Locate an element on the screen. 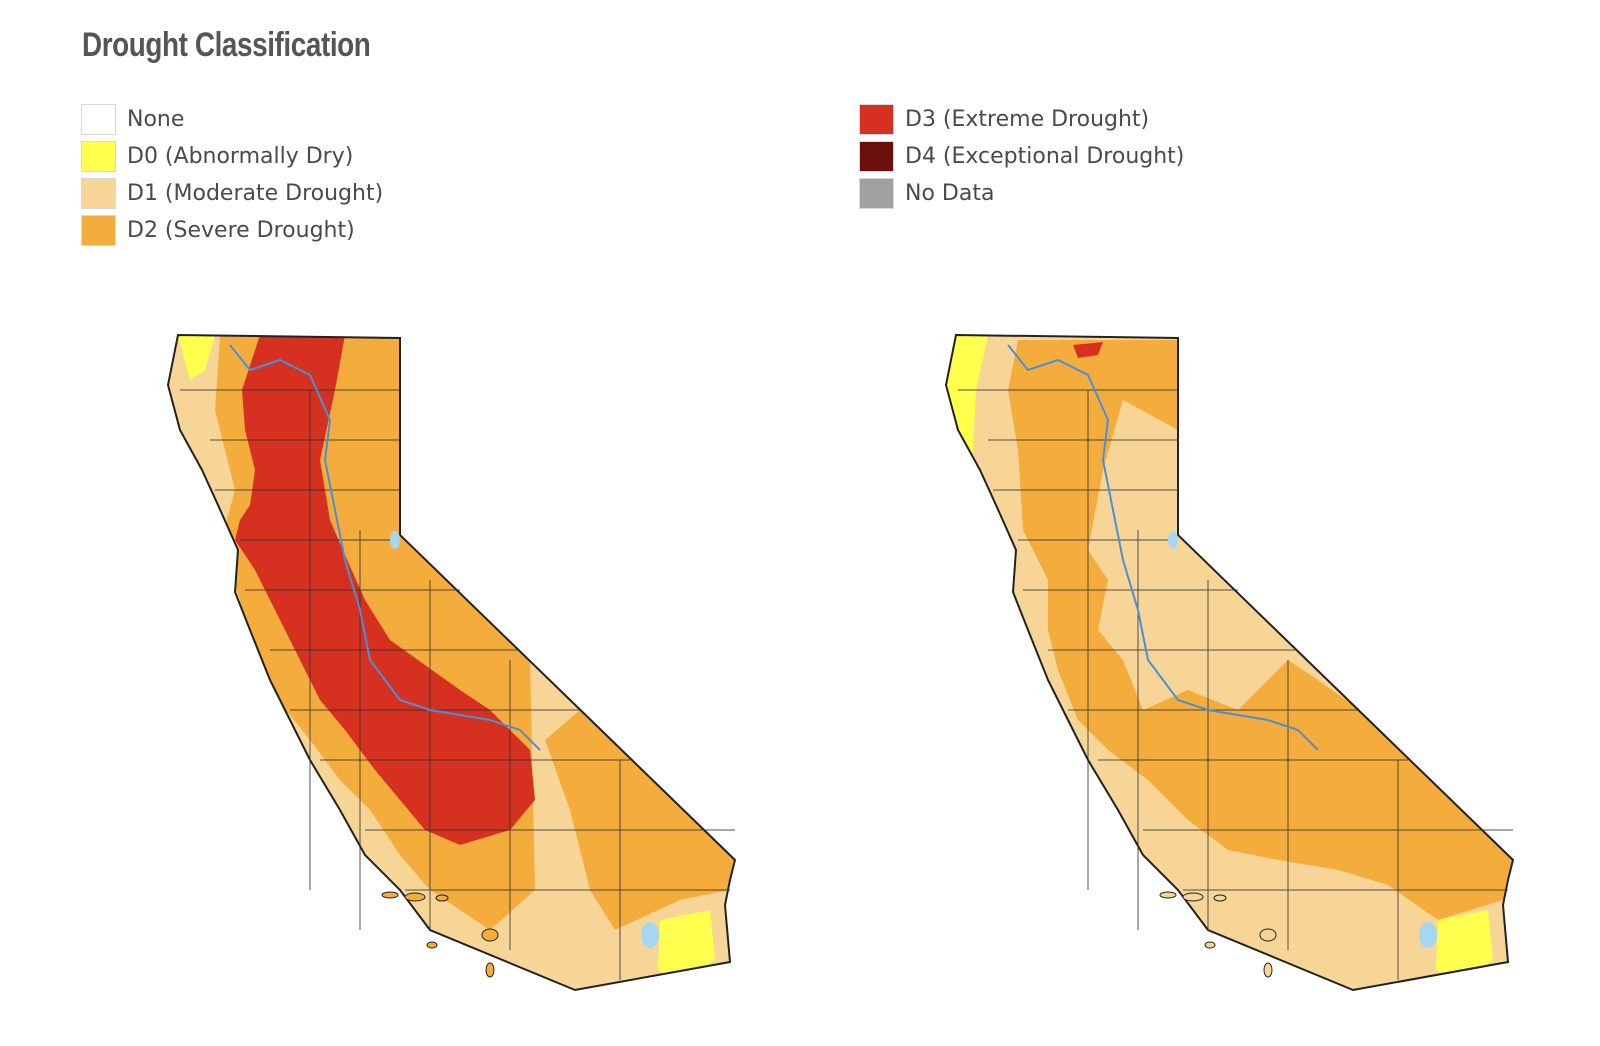 This screenshot has width=1600, height=1046. legend-item-d4: D4 (Exceptional Drought) is located at coordinates (1021, 156).